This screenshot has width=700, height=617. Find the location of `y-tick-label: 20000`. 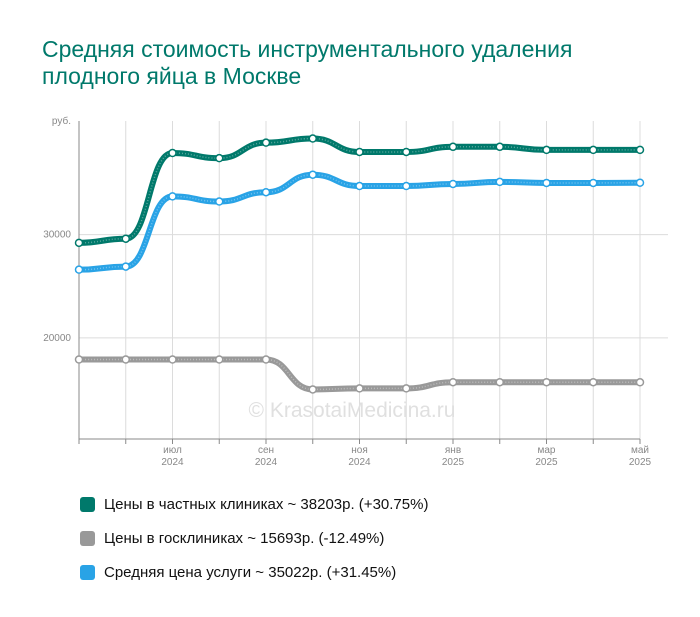

y-tick-label: 20000 is located at coordinates (57, 338).